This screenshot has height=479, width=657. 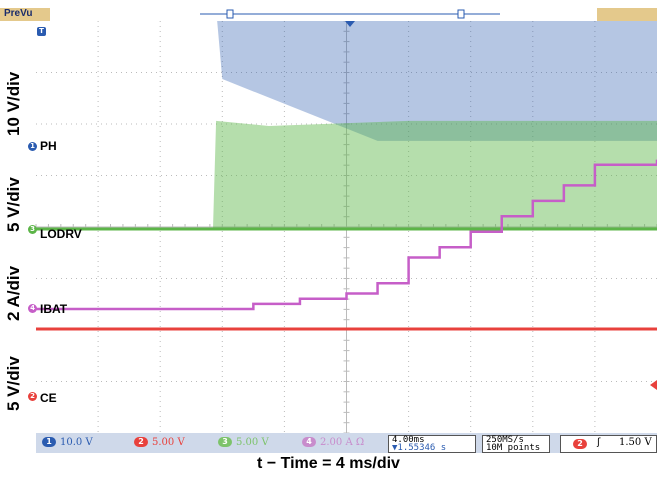 I want to click on timebase-box: 4.00ms ▼1.55346 s, so click(x=432, y=444).